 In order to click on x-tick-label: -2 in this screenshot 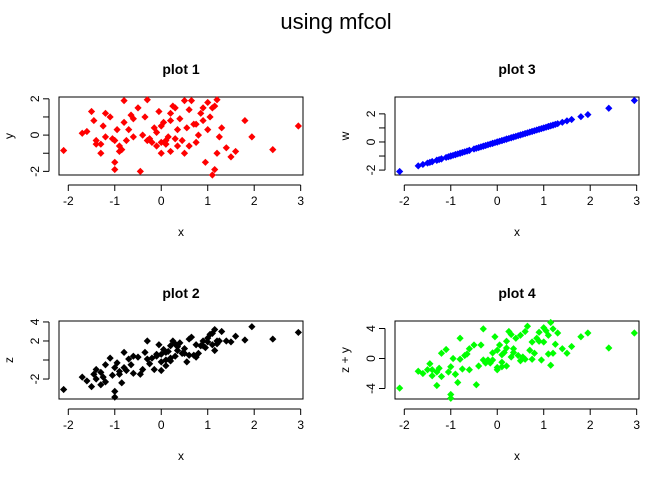, I will do `click(404, 425)`.